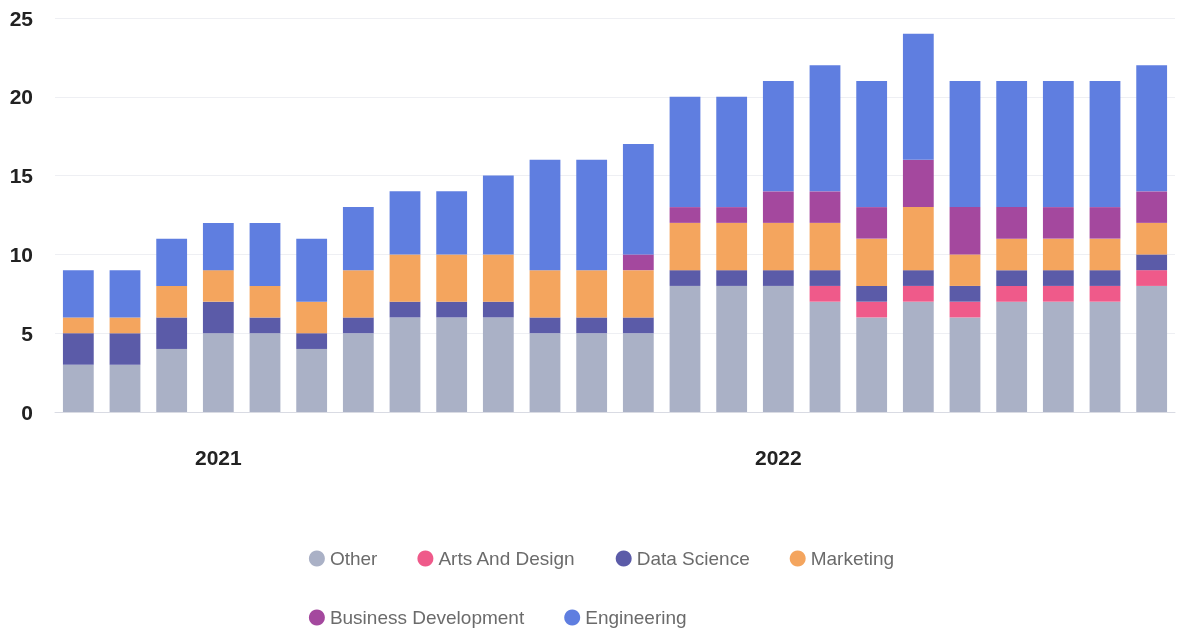 Image resolution: width=1203 pixels, height=642 pixels. Describe the element at coordinates (636, 617) in the screenshot. I see `legend-label: Engineering` at that location.